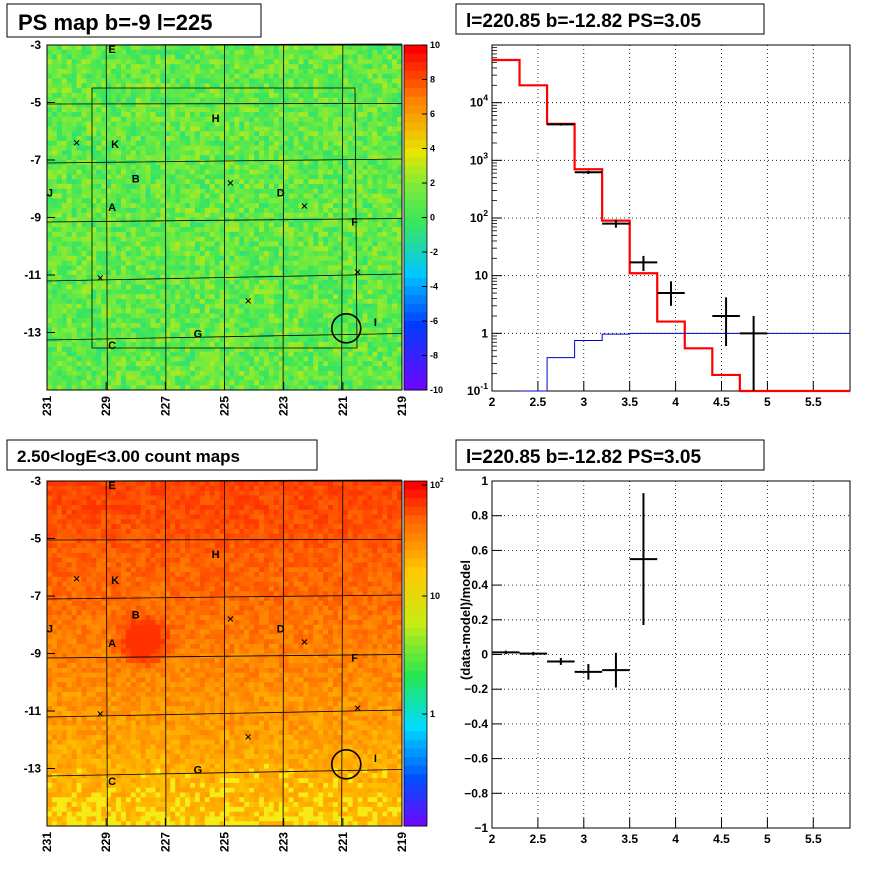  I want to click on spectrum-title: l=220.85 b=-12.82 PS=3.05, so click(583, 21).